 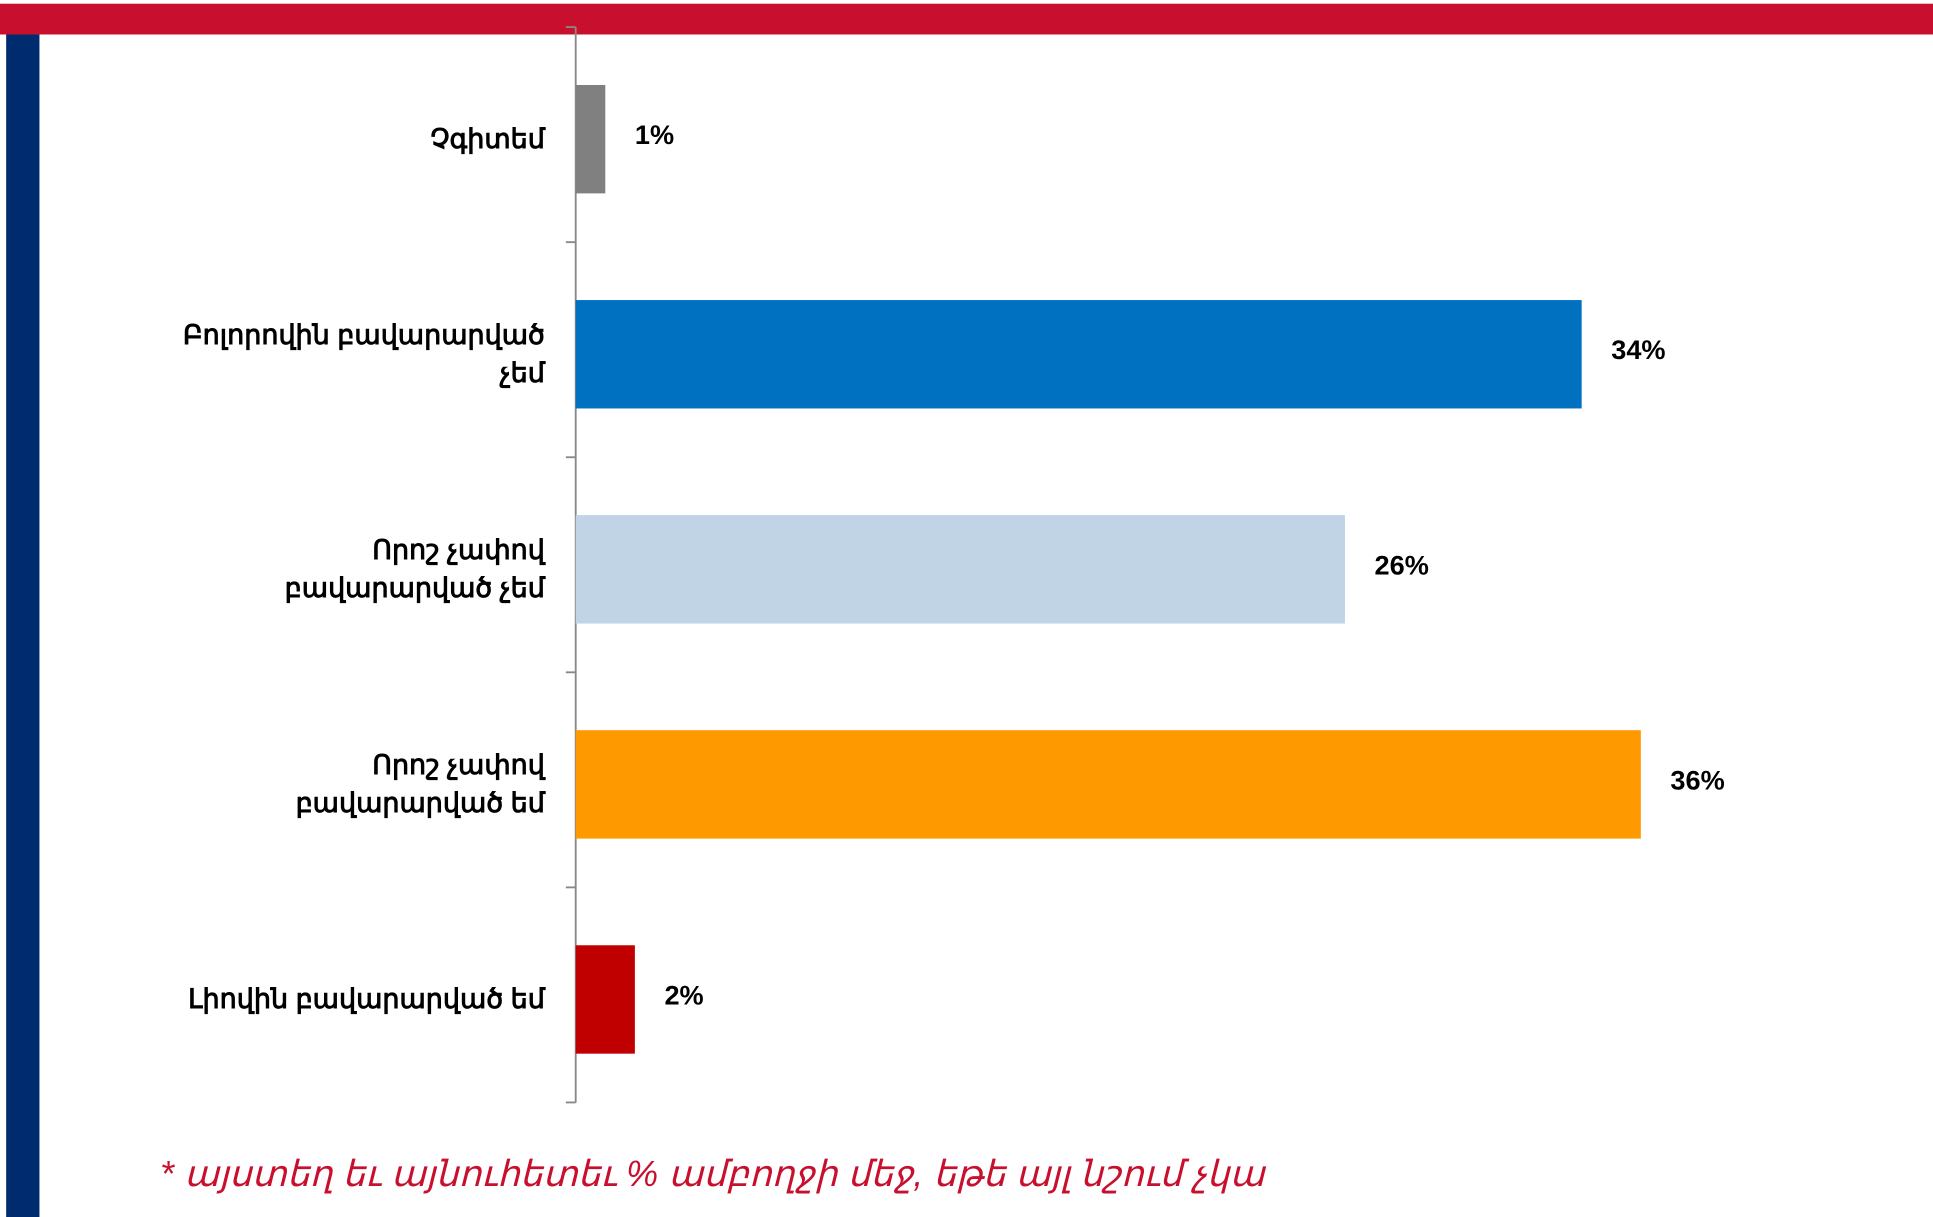 What do you see at coordinates (420, 784) in the screenshot?
I see `category-label: Որոշ չափով բավարարված եմ` at bounding box center [420, 784].